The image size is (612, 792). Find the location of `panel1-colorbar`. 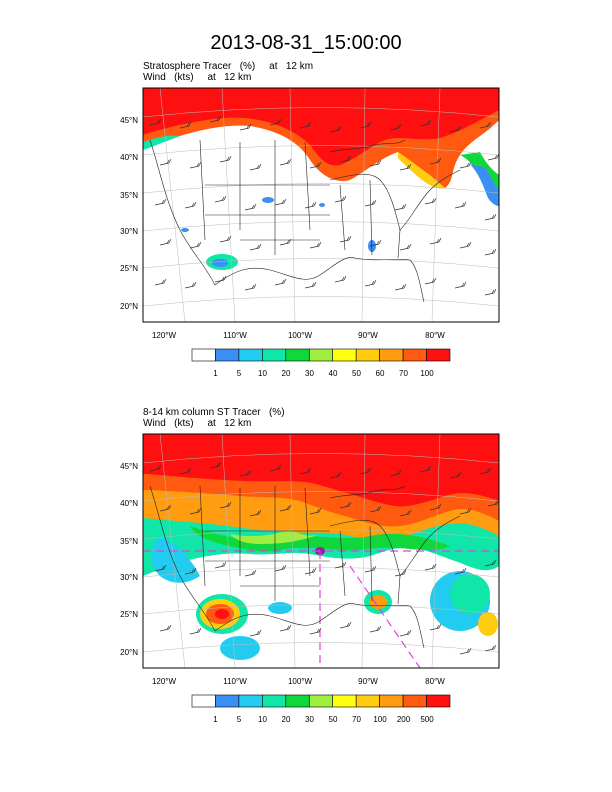

panel1-colorbar is located at coordinates (321, 355).